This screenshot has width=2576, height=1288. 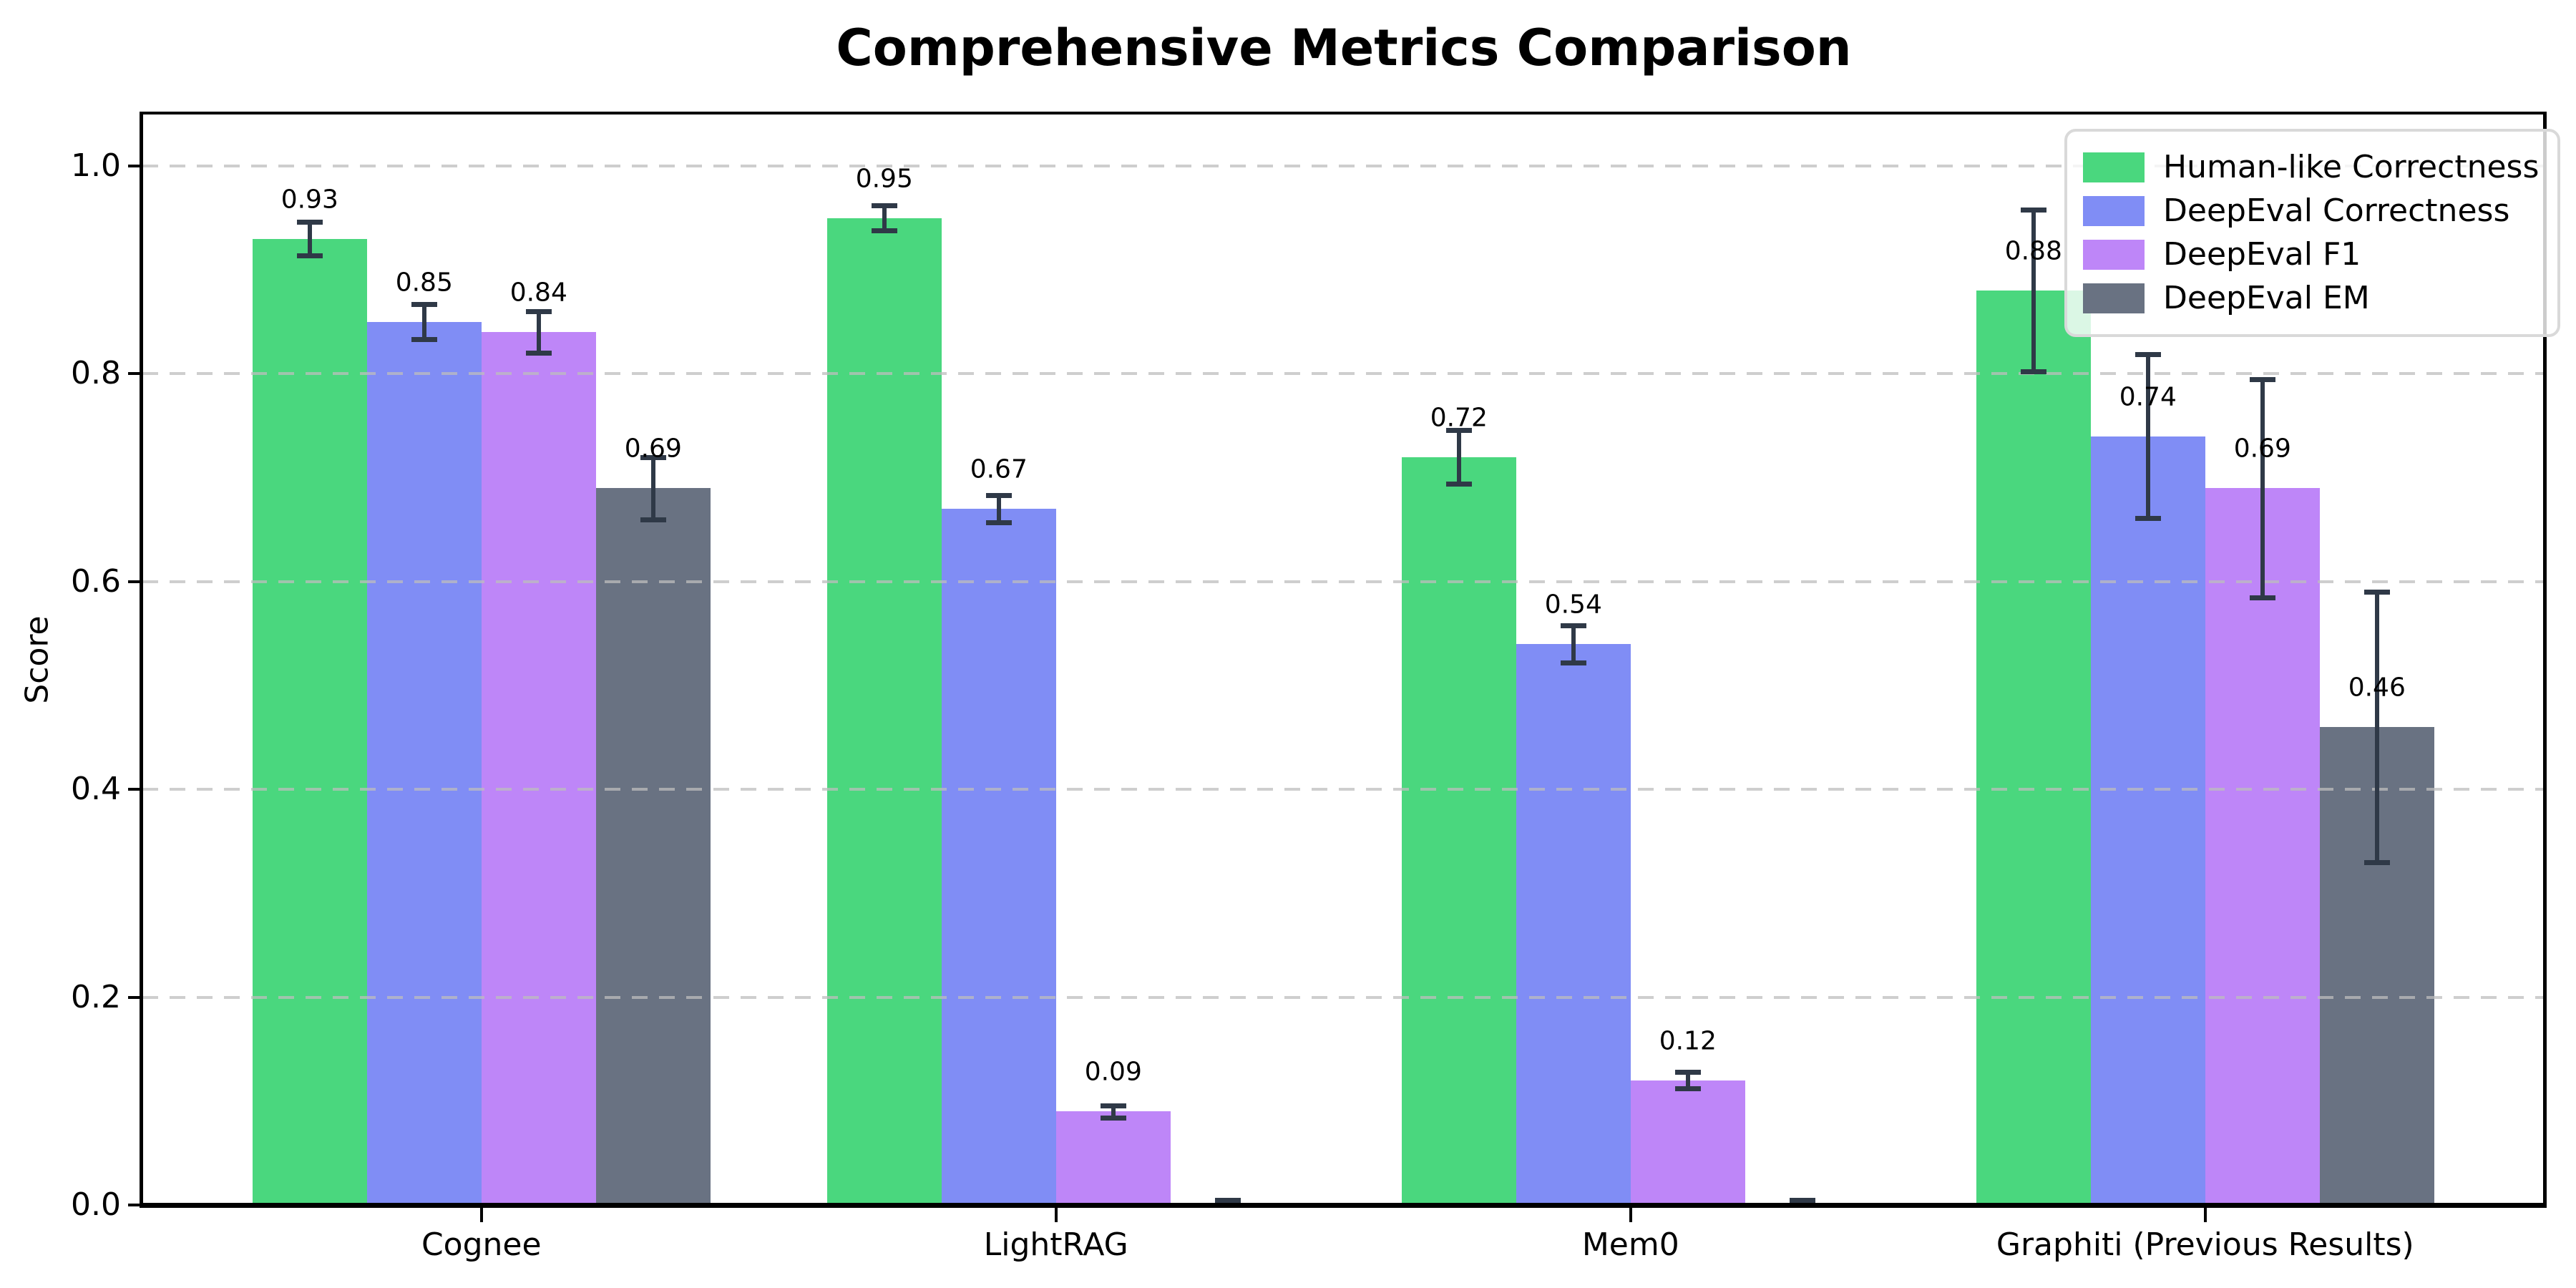 I want to click on bottom-spine, so click(x=1343, y=1205).